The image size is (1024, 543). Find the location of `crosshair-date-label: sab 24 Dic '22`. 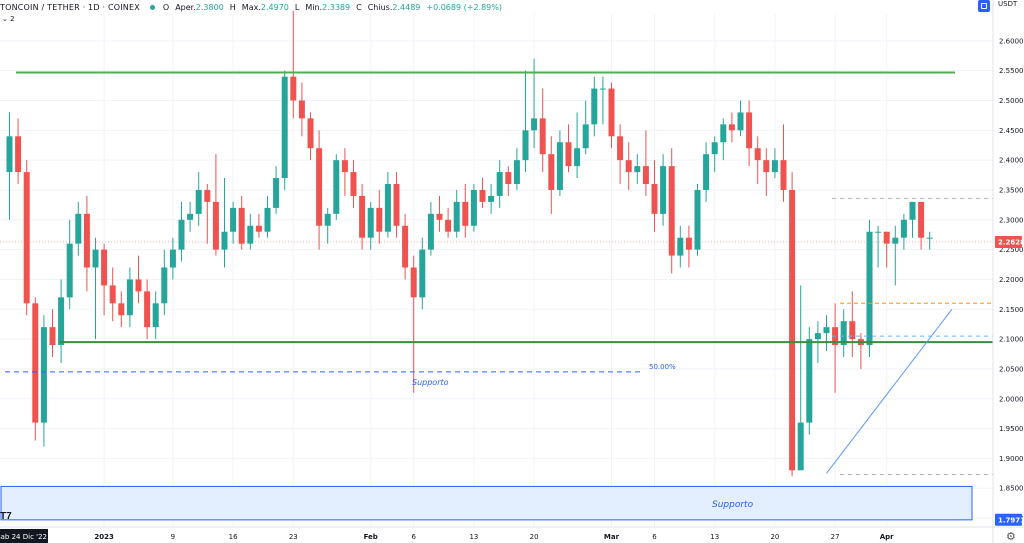

crosshair-date-label: sab 24 Dic '22 is located at coordinates (23, 537).